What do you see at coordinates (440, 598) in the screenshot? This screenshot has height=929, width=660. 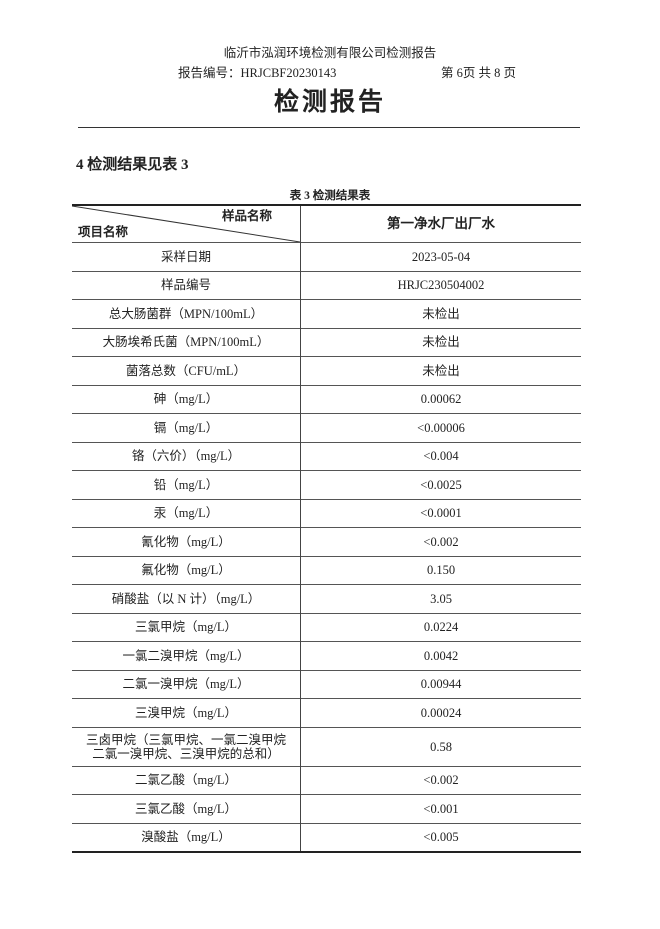 I see `result-value-cell: 3.05` at bounding box center [440, 598].